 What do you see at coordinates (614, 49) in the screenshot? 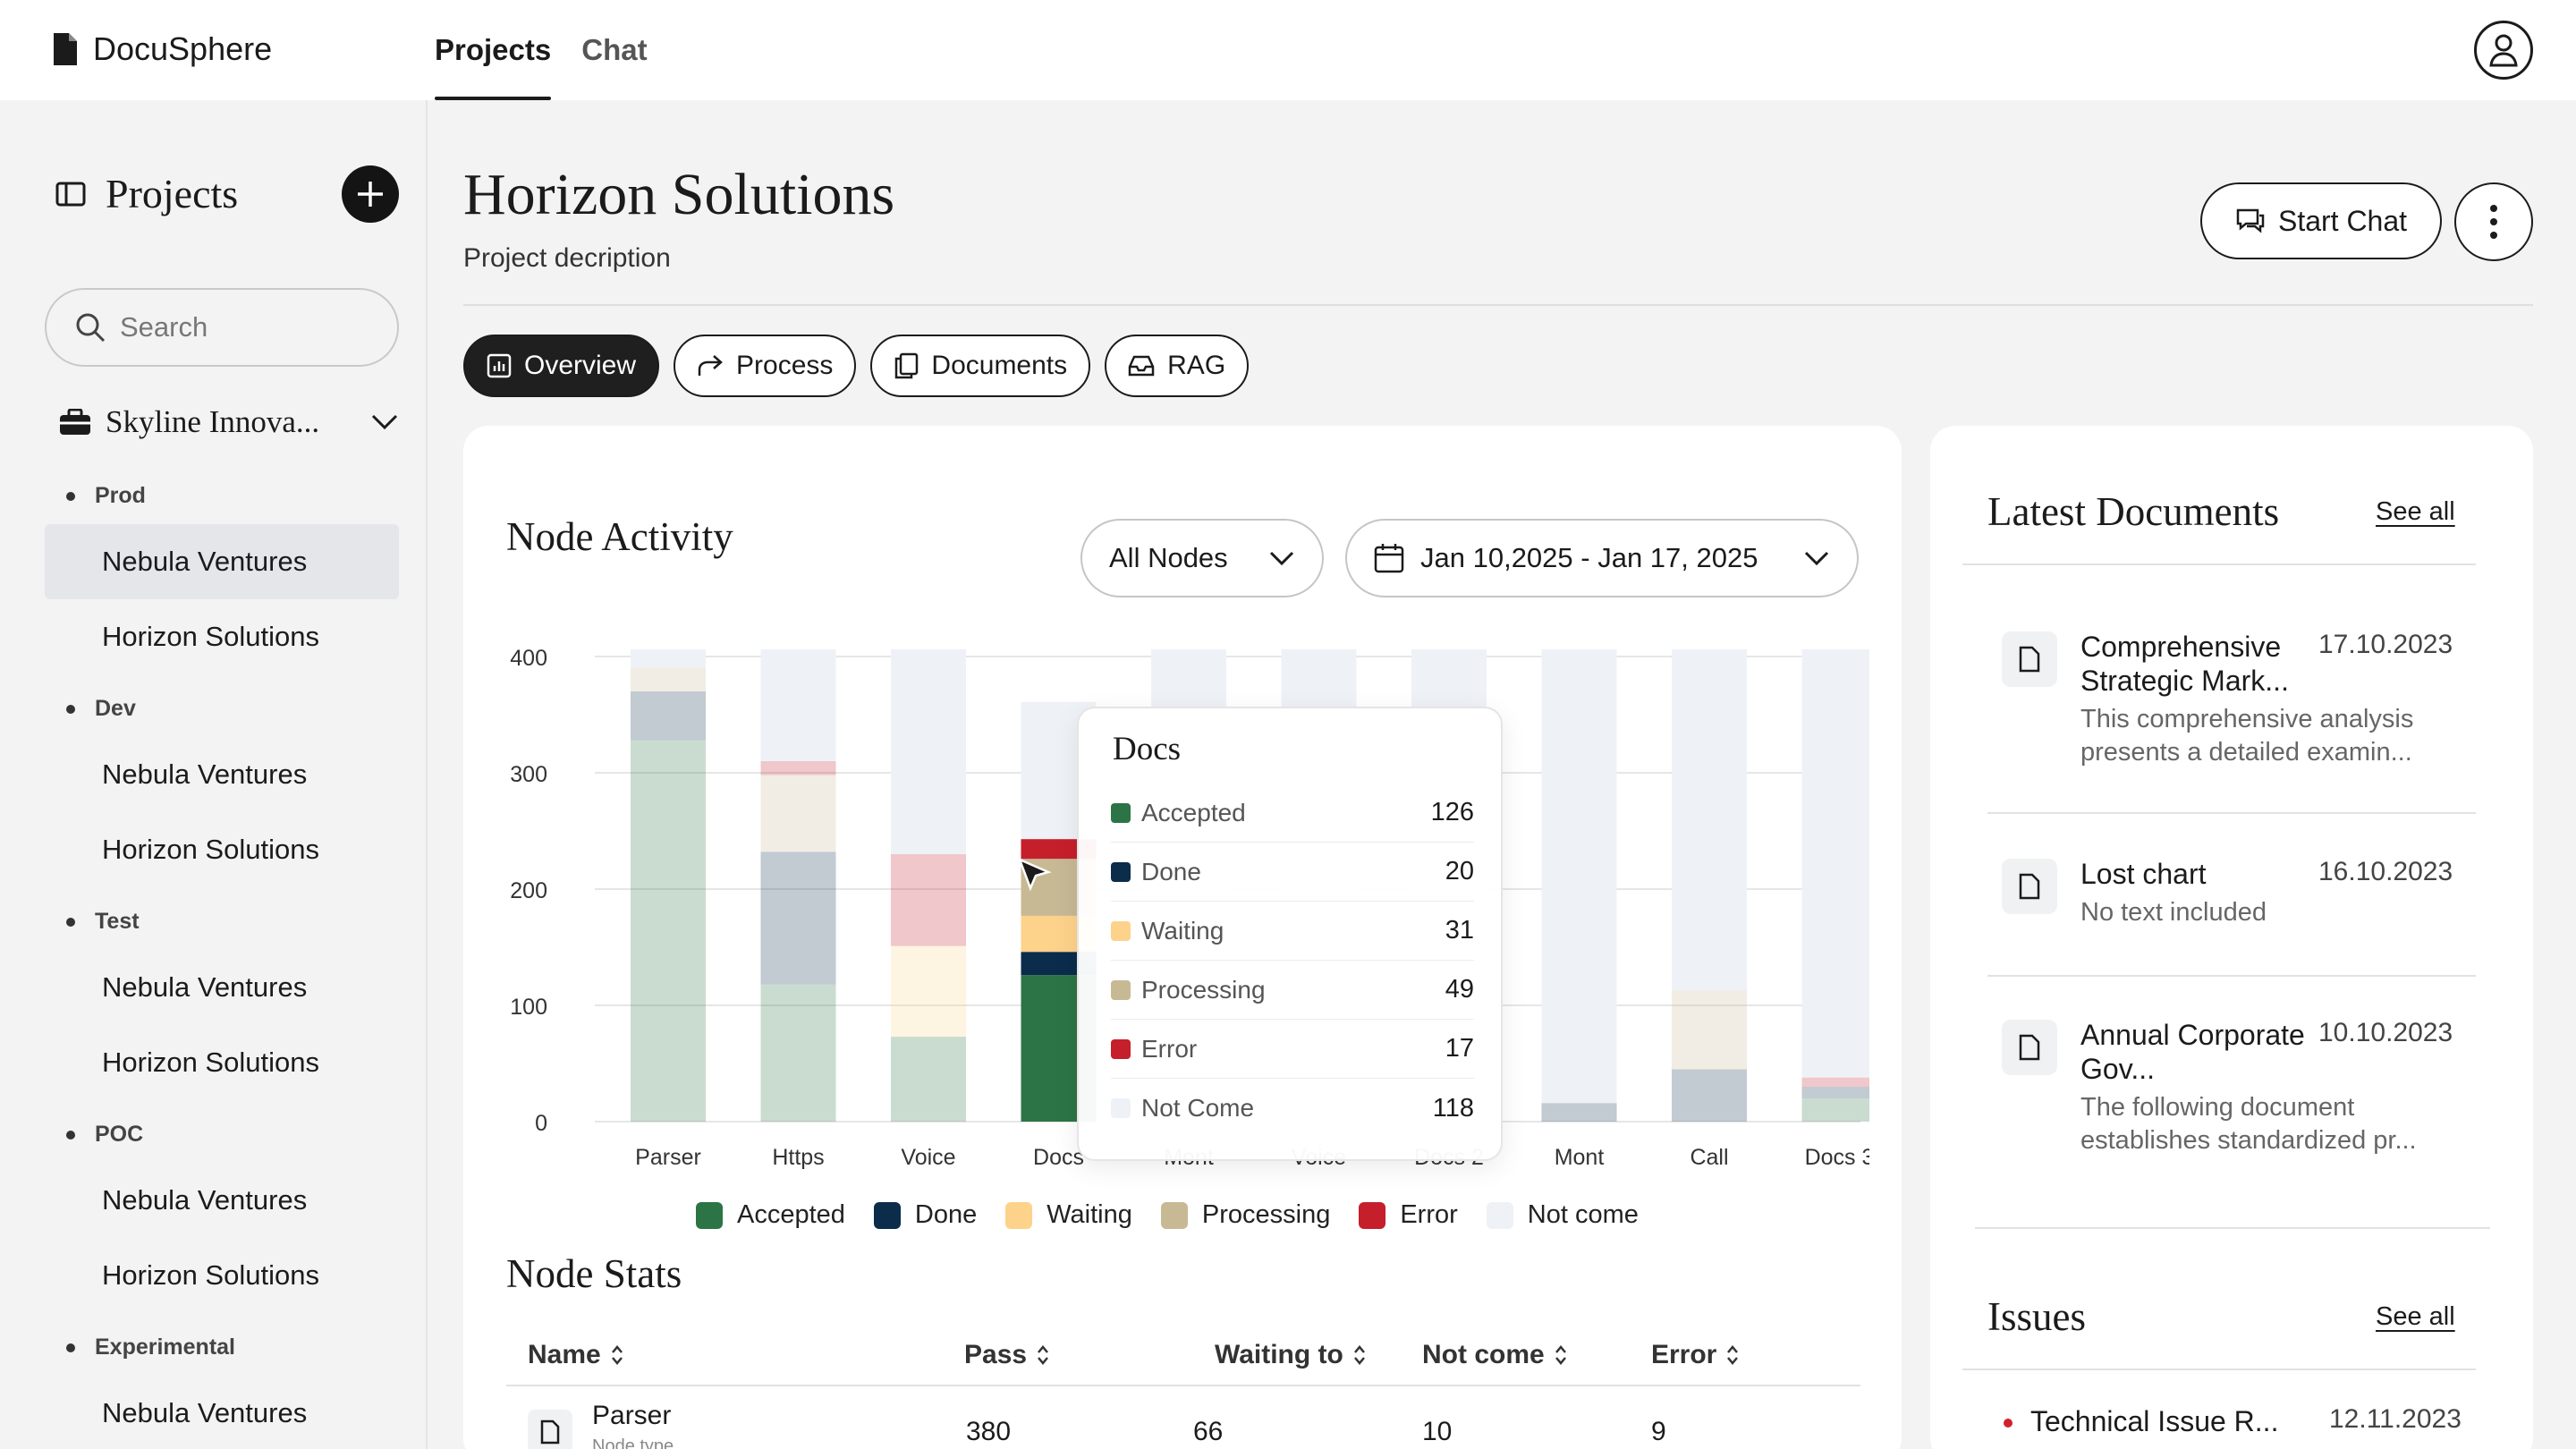
I see `tab-chat: Chat` at bounding box center [614, 49].